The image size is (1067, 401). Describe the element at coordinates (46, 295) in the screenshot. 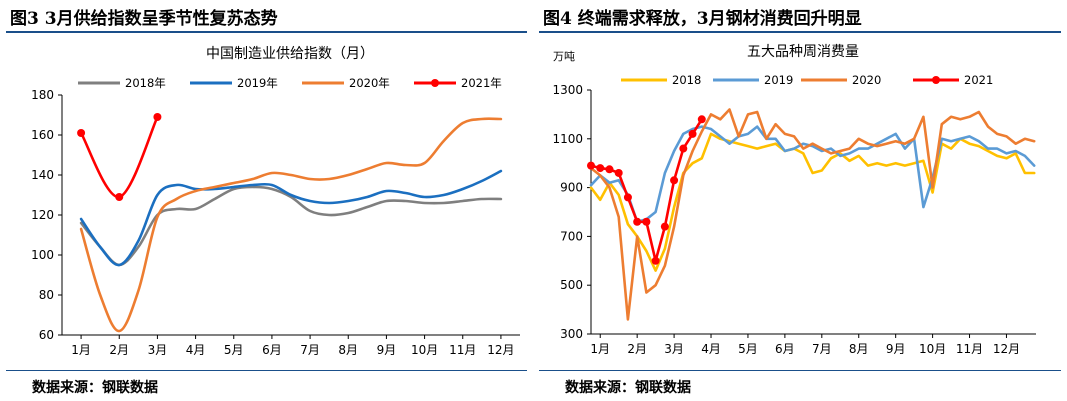

I see `y-tick-label: 80` at that location.